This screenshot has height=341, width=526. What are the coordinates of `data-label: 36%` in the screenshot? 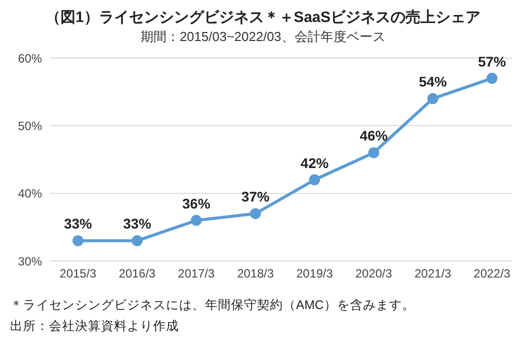 It's located at (196, 203).